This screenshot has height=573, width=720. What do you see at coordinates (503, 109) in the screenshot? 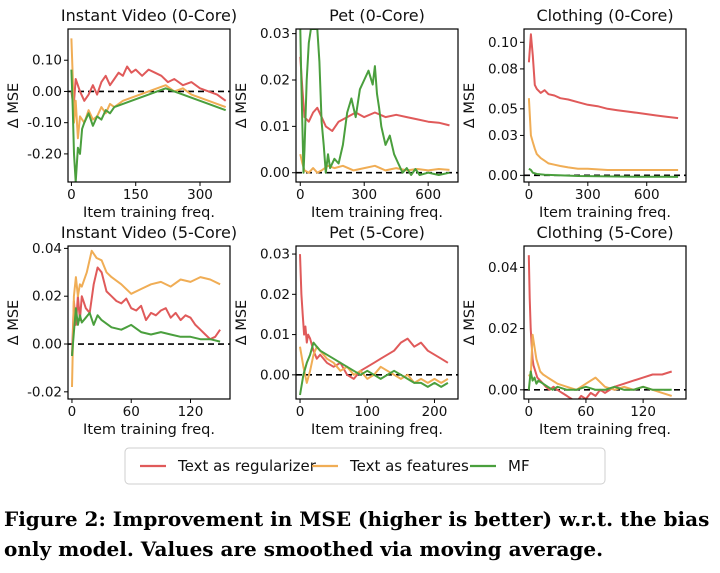
I see `y-tick-label: 0.05` at bounding box center [503, 109].